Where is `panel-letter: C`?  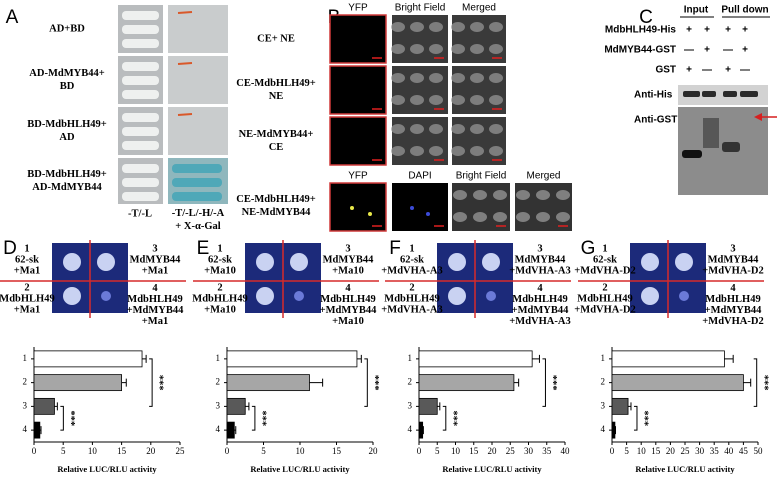
panel-letter: C is located at coordinates (646, 17).